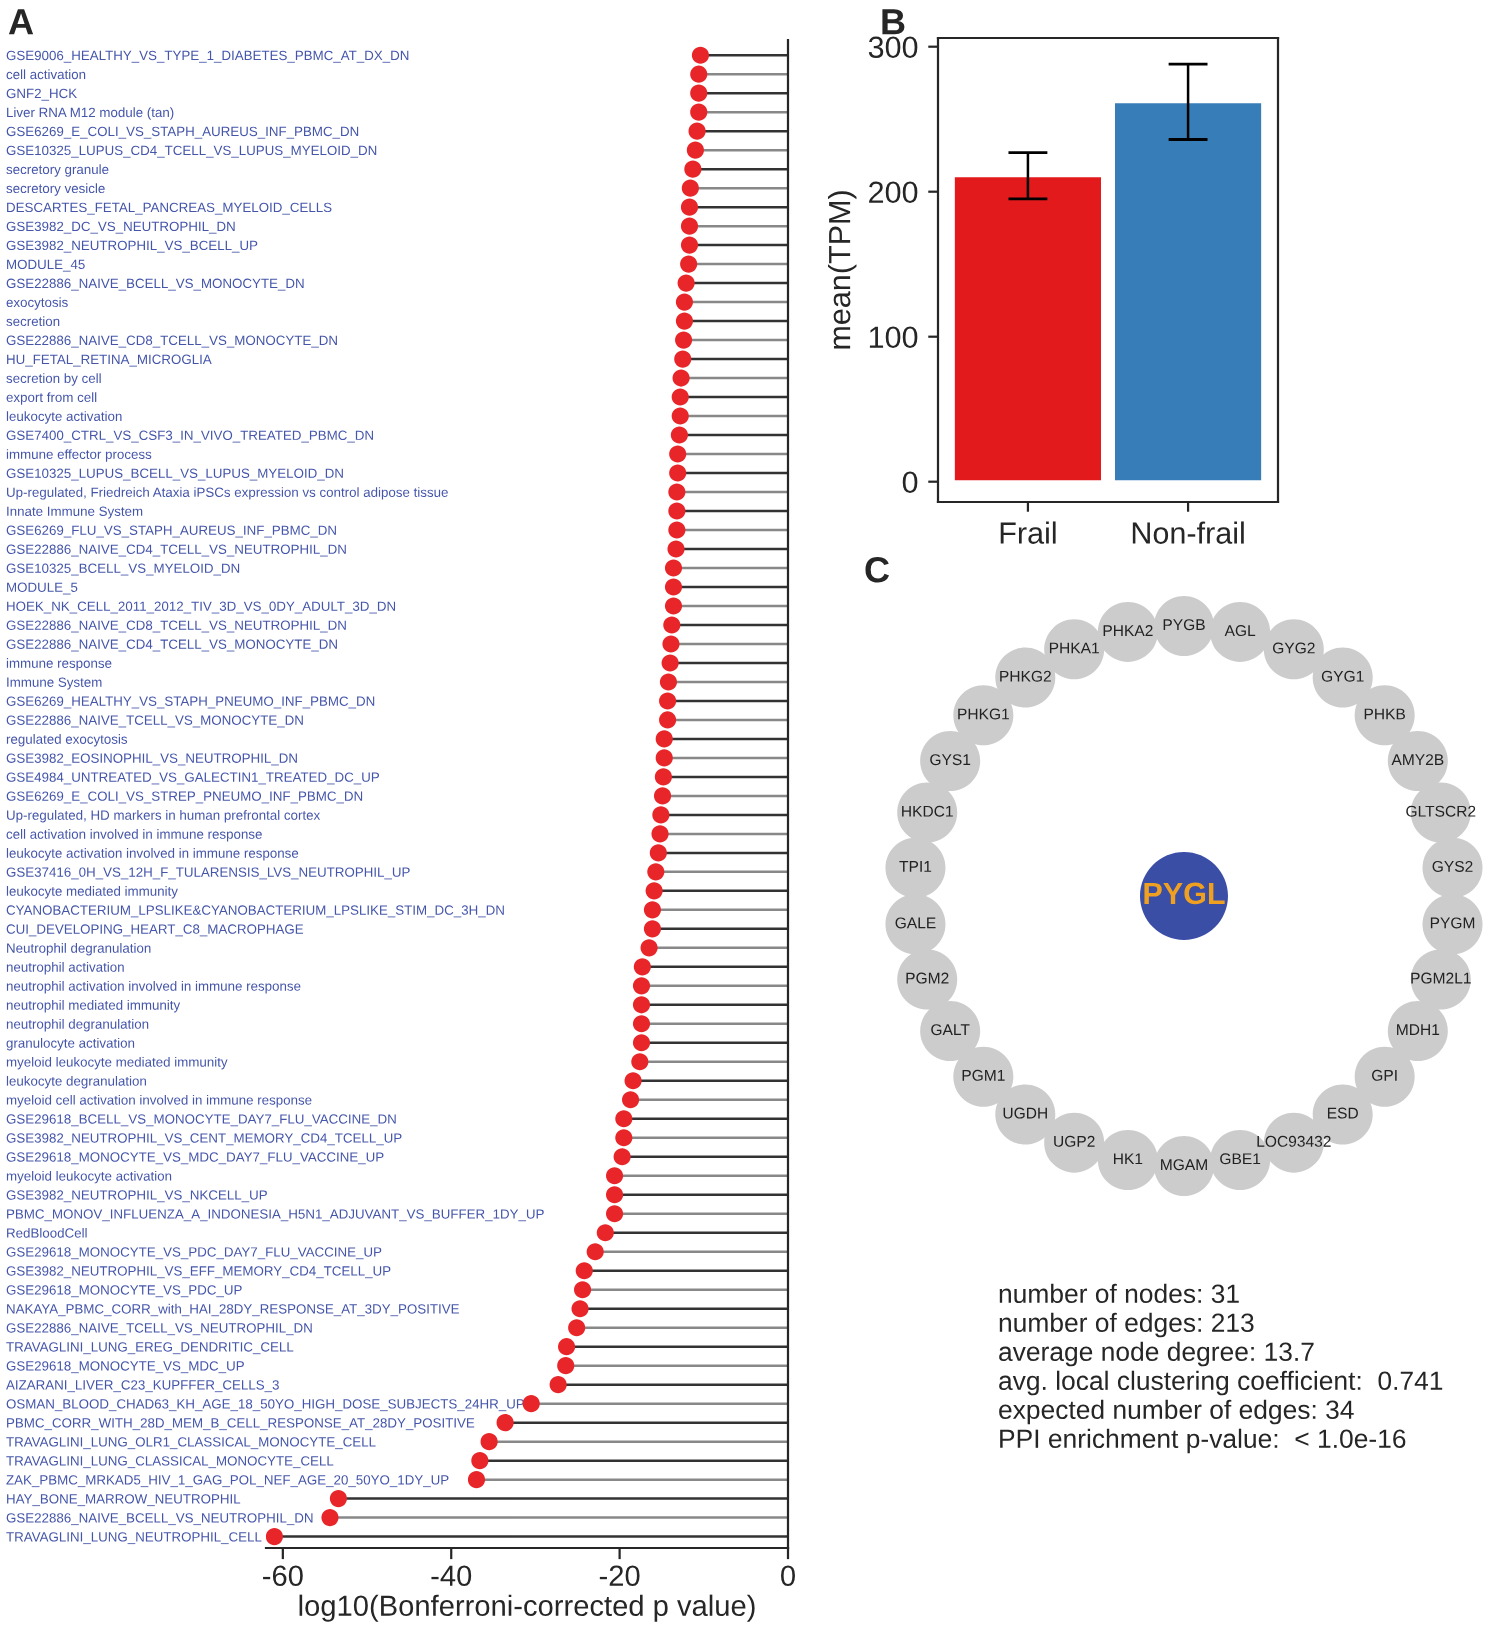  I want to click on x-tick-label: -20, so click(619, 1576).